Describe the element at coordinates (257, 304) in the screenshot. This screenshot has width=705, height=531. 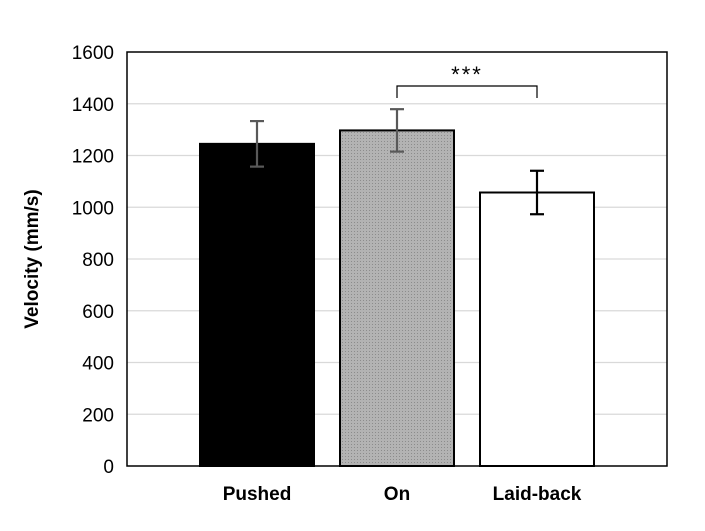
I see `bar-pushed` at that location.